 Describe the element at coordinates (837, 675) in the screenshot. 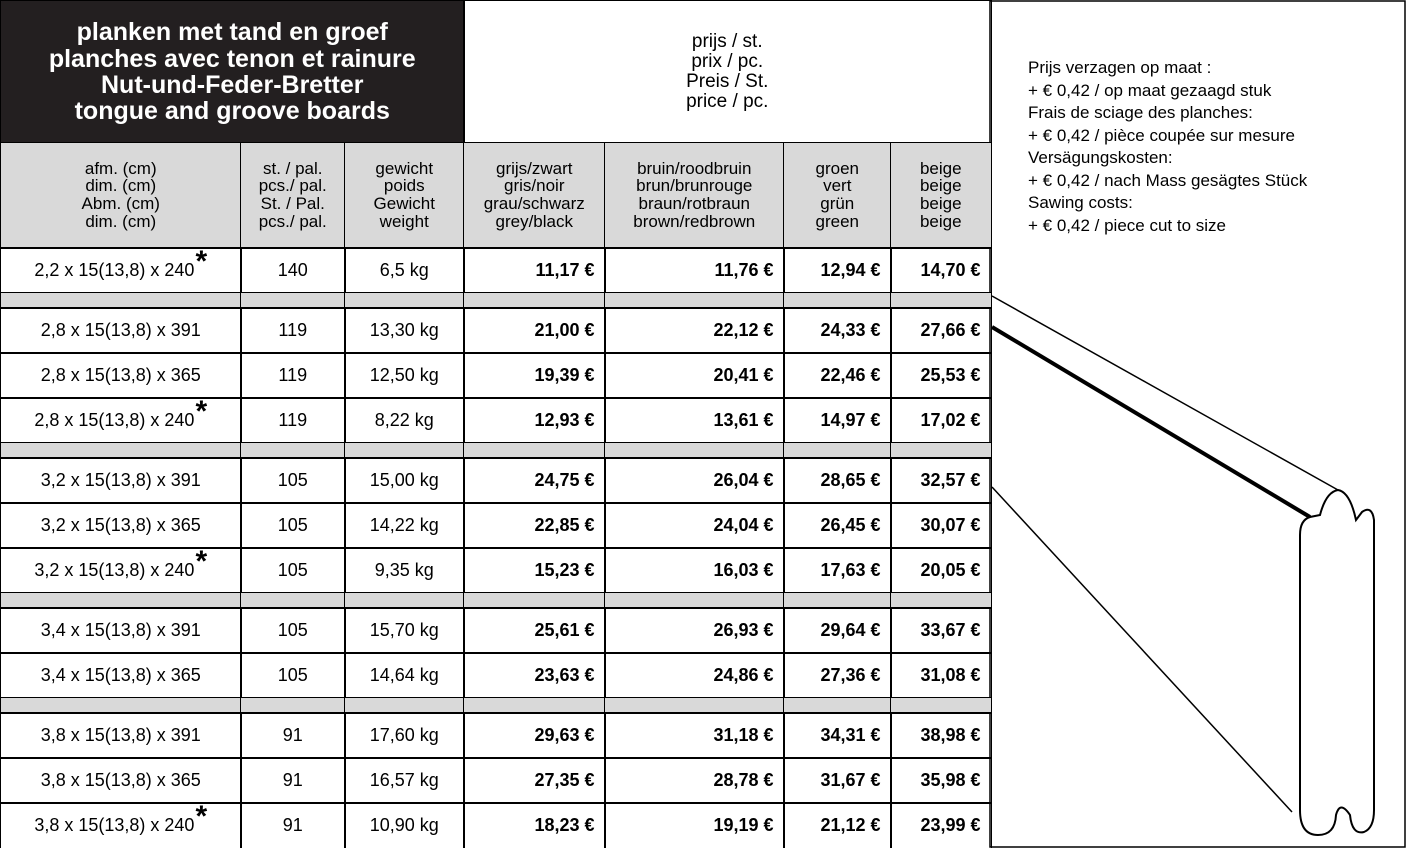

I see `table-cell: 27,36 €` at that location.